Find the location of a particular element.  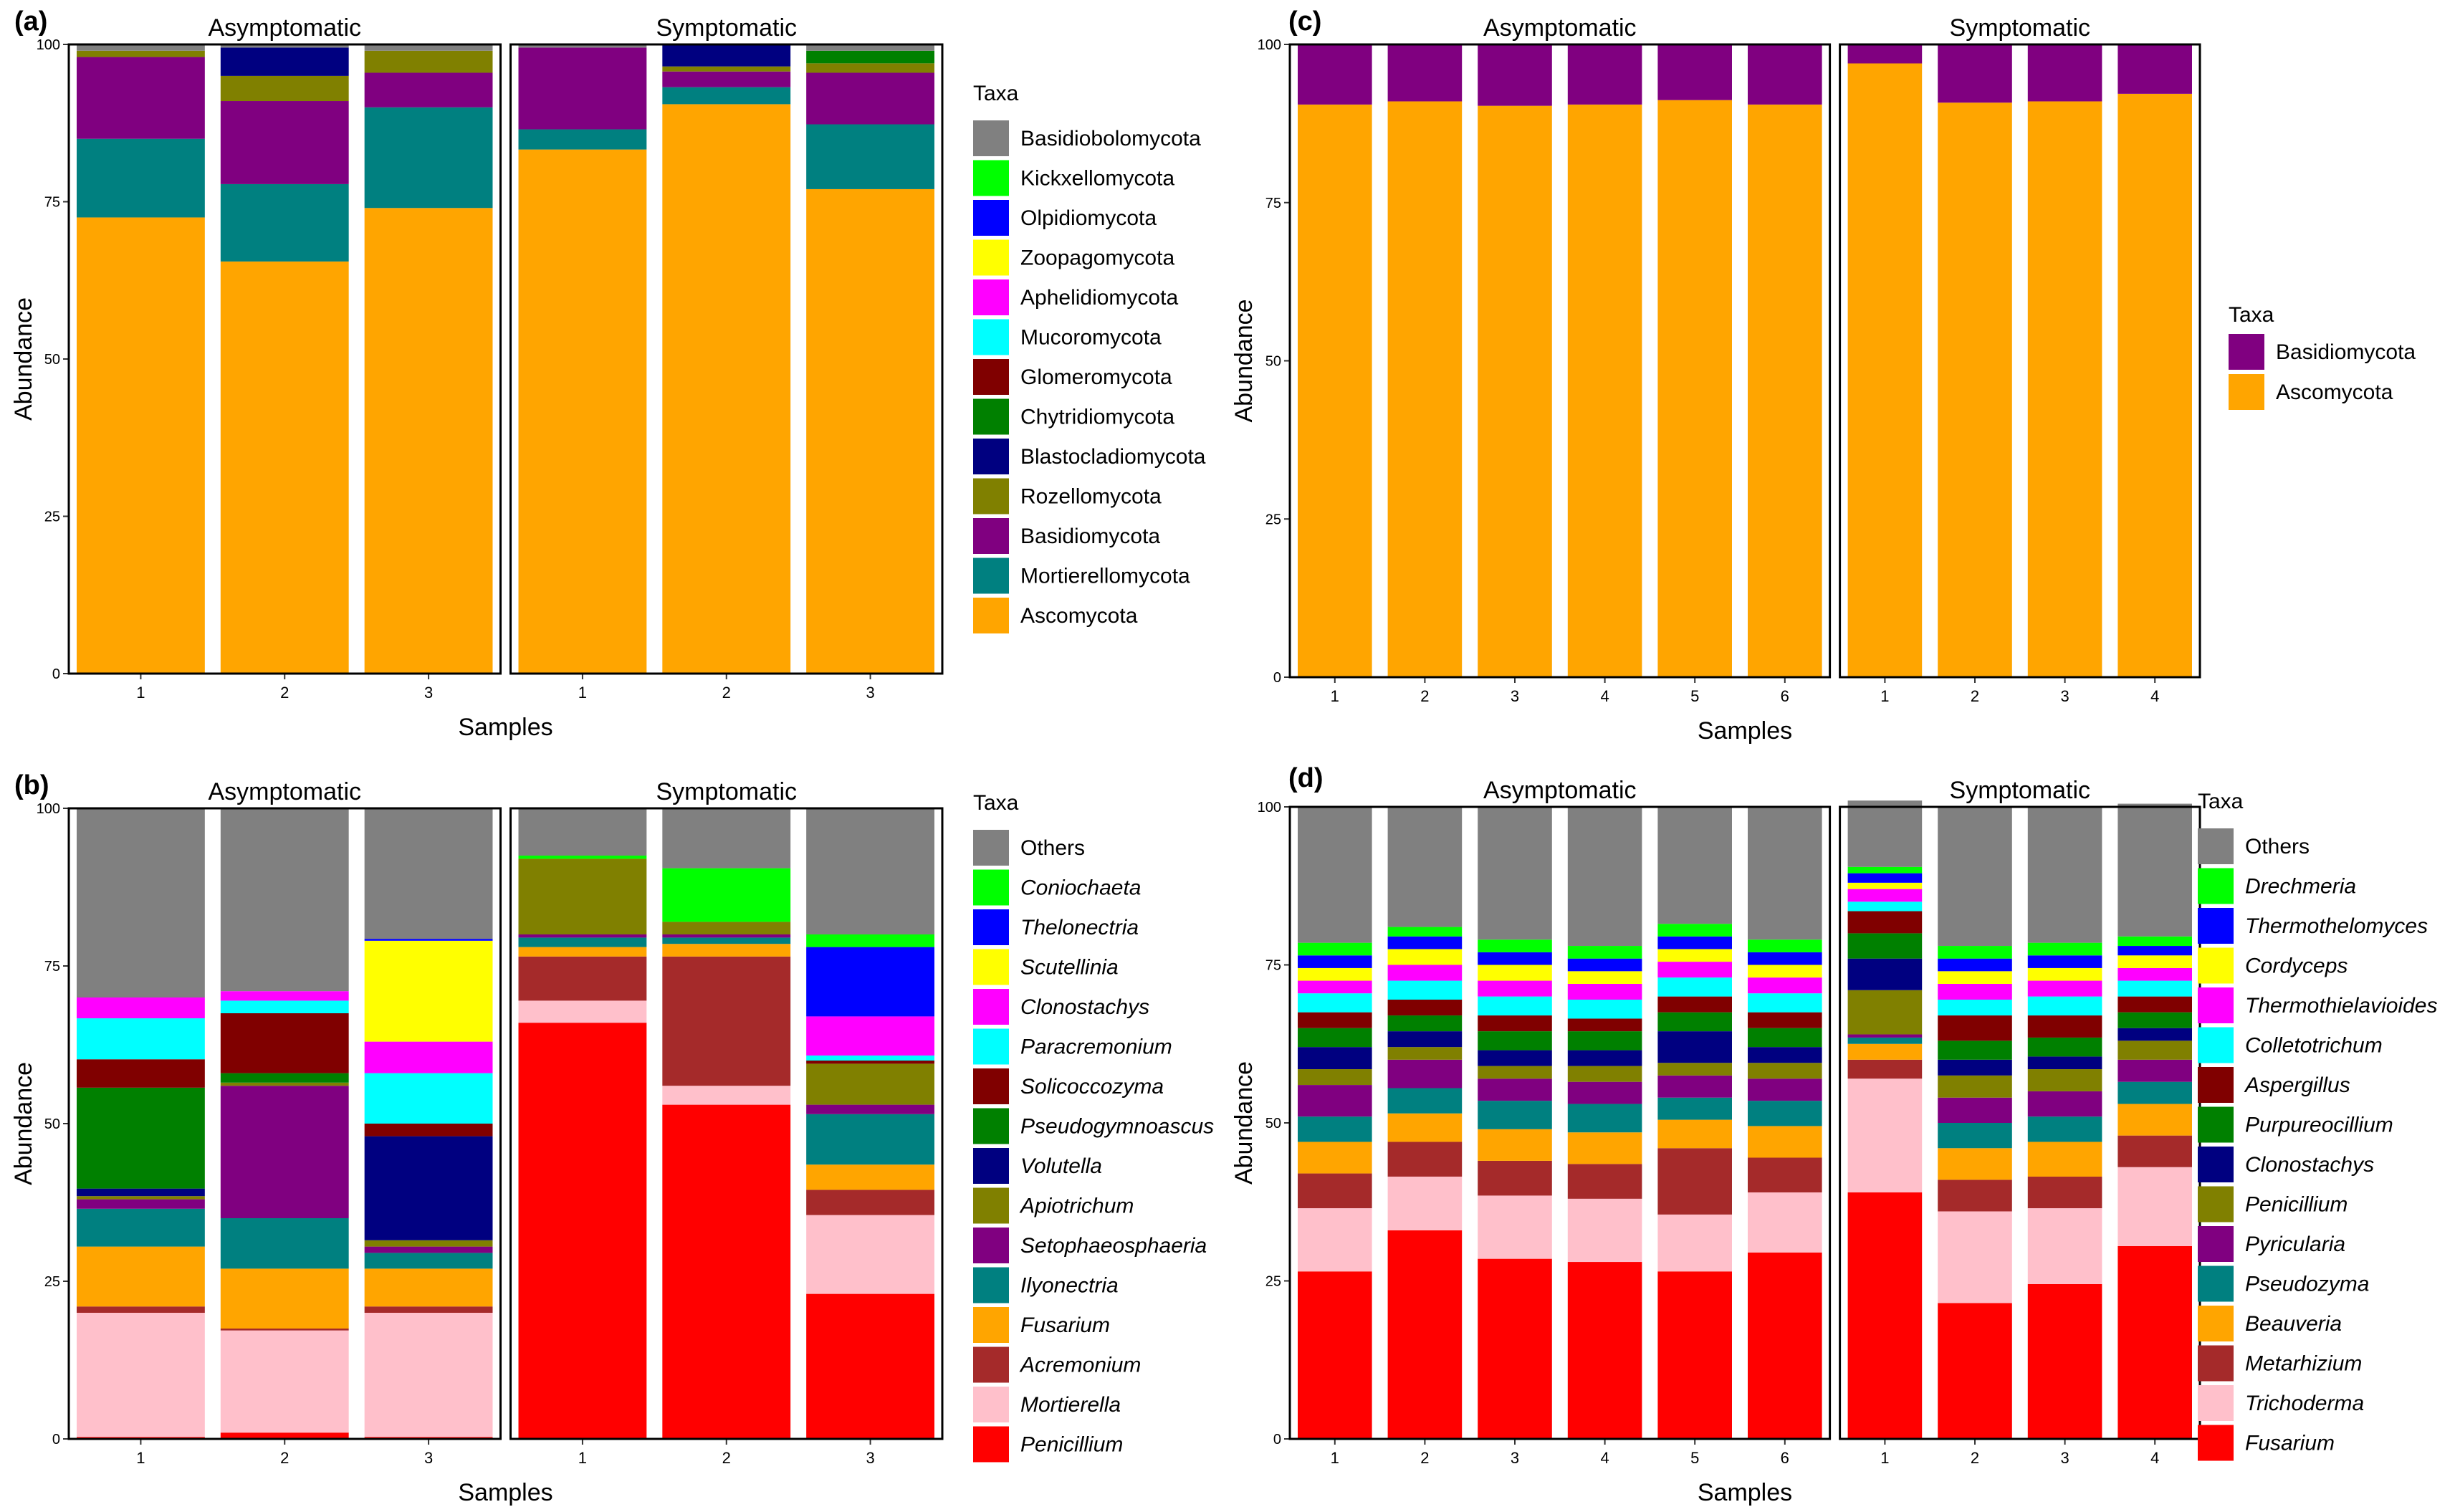

legend-swatch-b-ilyonectria is located at coordinates (991, 1285).